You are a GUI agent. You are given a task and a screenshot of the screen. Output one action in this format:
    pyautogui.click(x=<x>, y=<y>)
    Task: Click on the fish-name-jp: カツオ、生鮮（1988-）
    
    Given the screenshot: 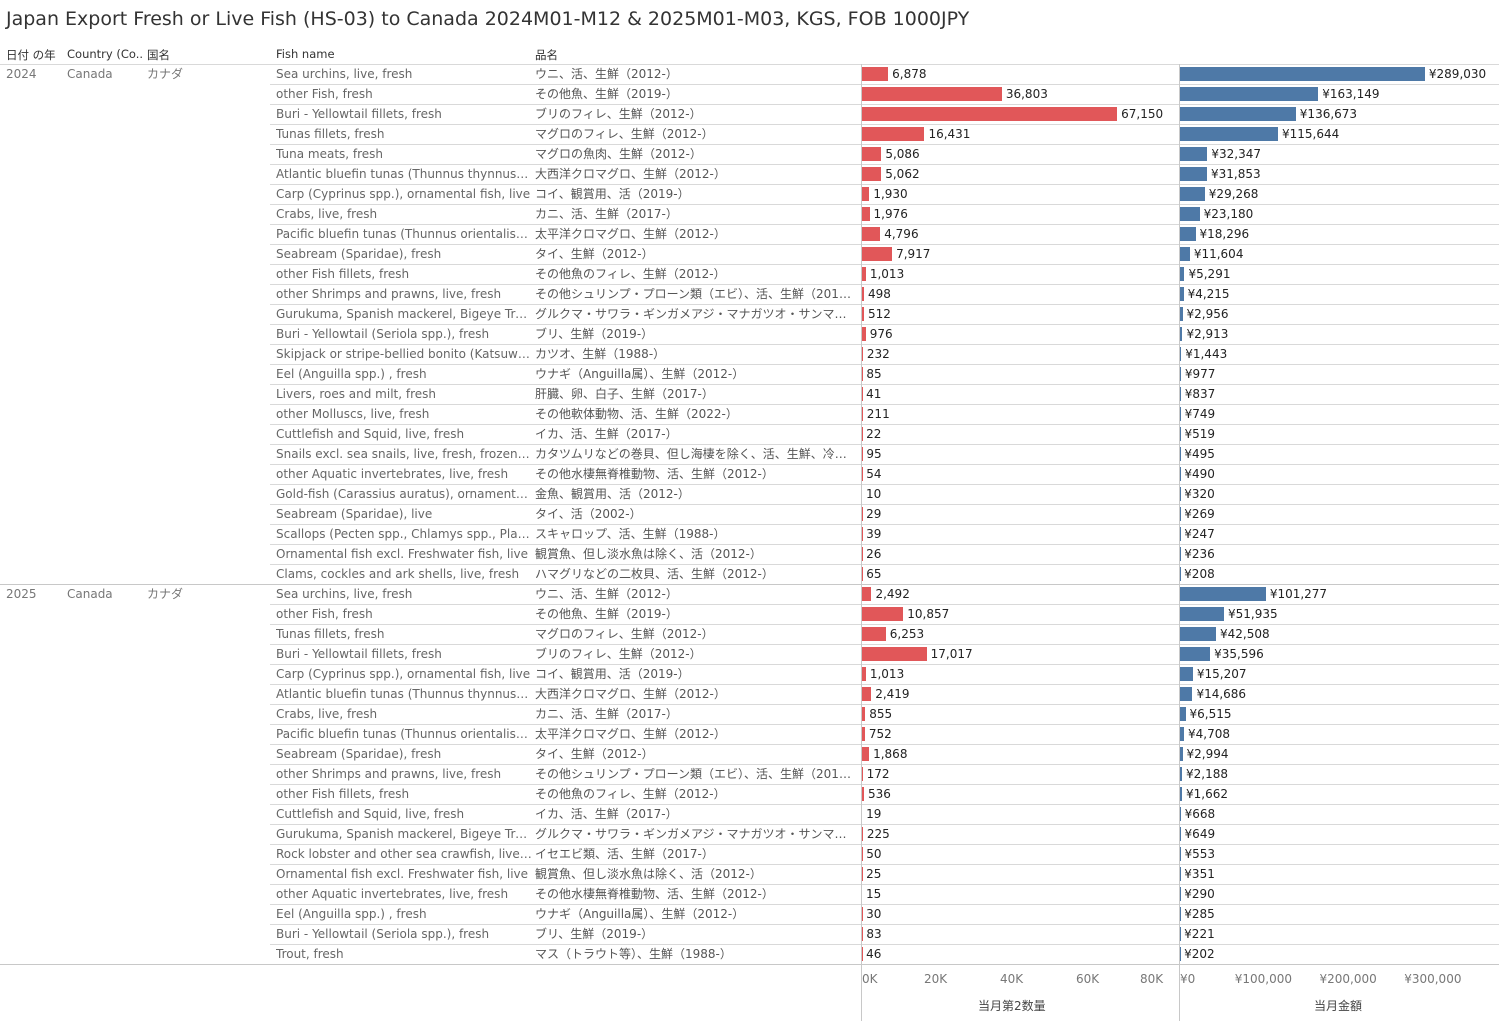 What is the action you would take?
    pyautogui.click(x=600, y=354)
    